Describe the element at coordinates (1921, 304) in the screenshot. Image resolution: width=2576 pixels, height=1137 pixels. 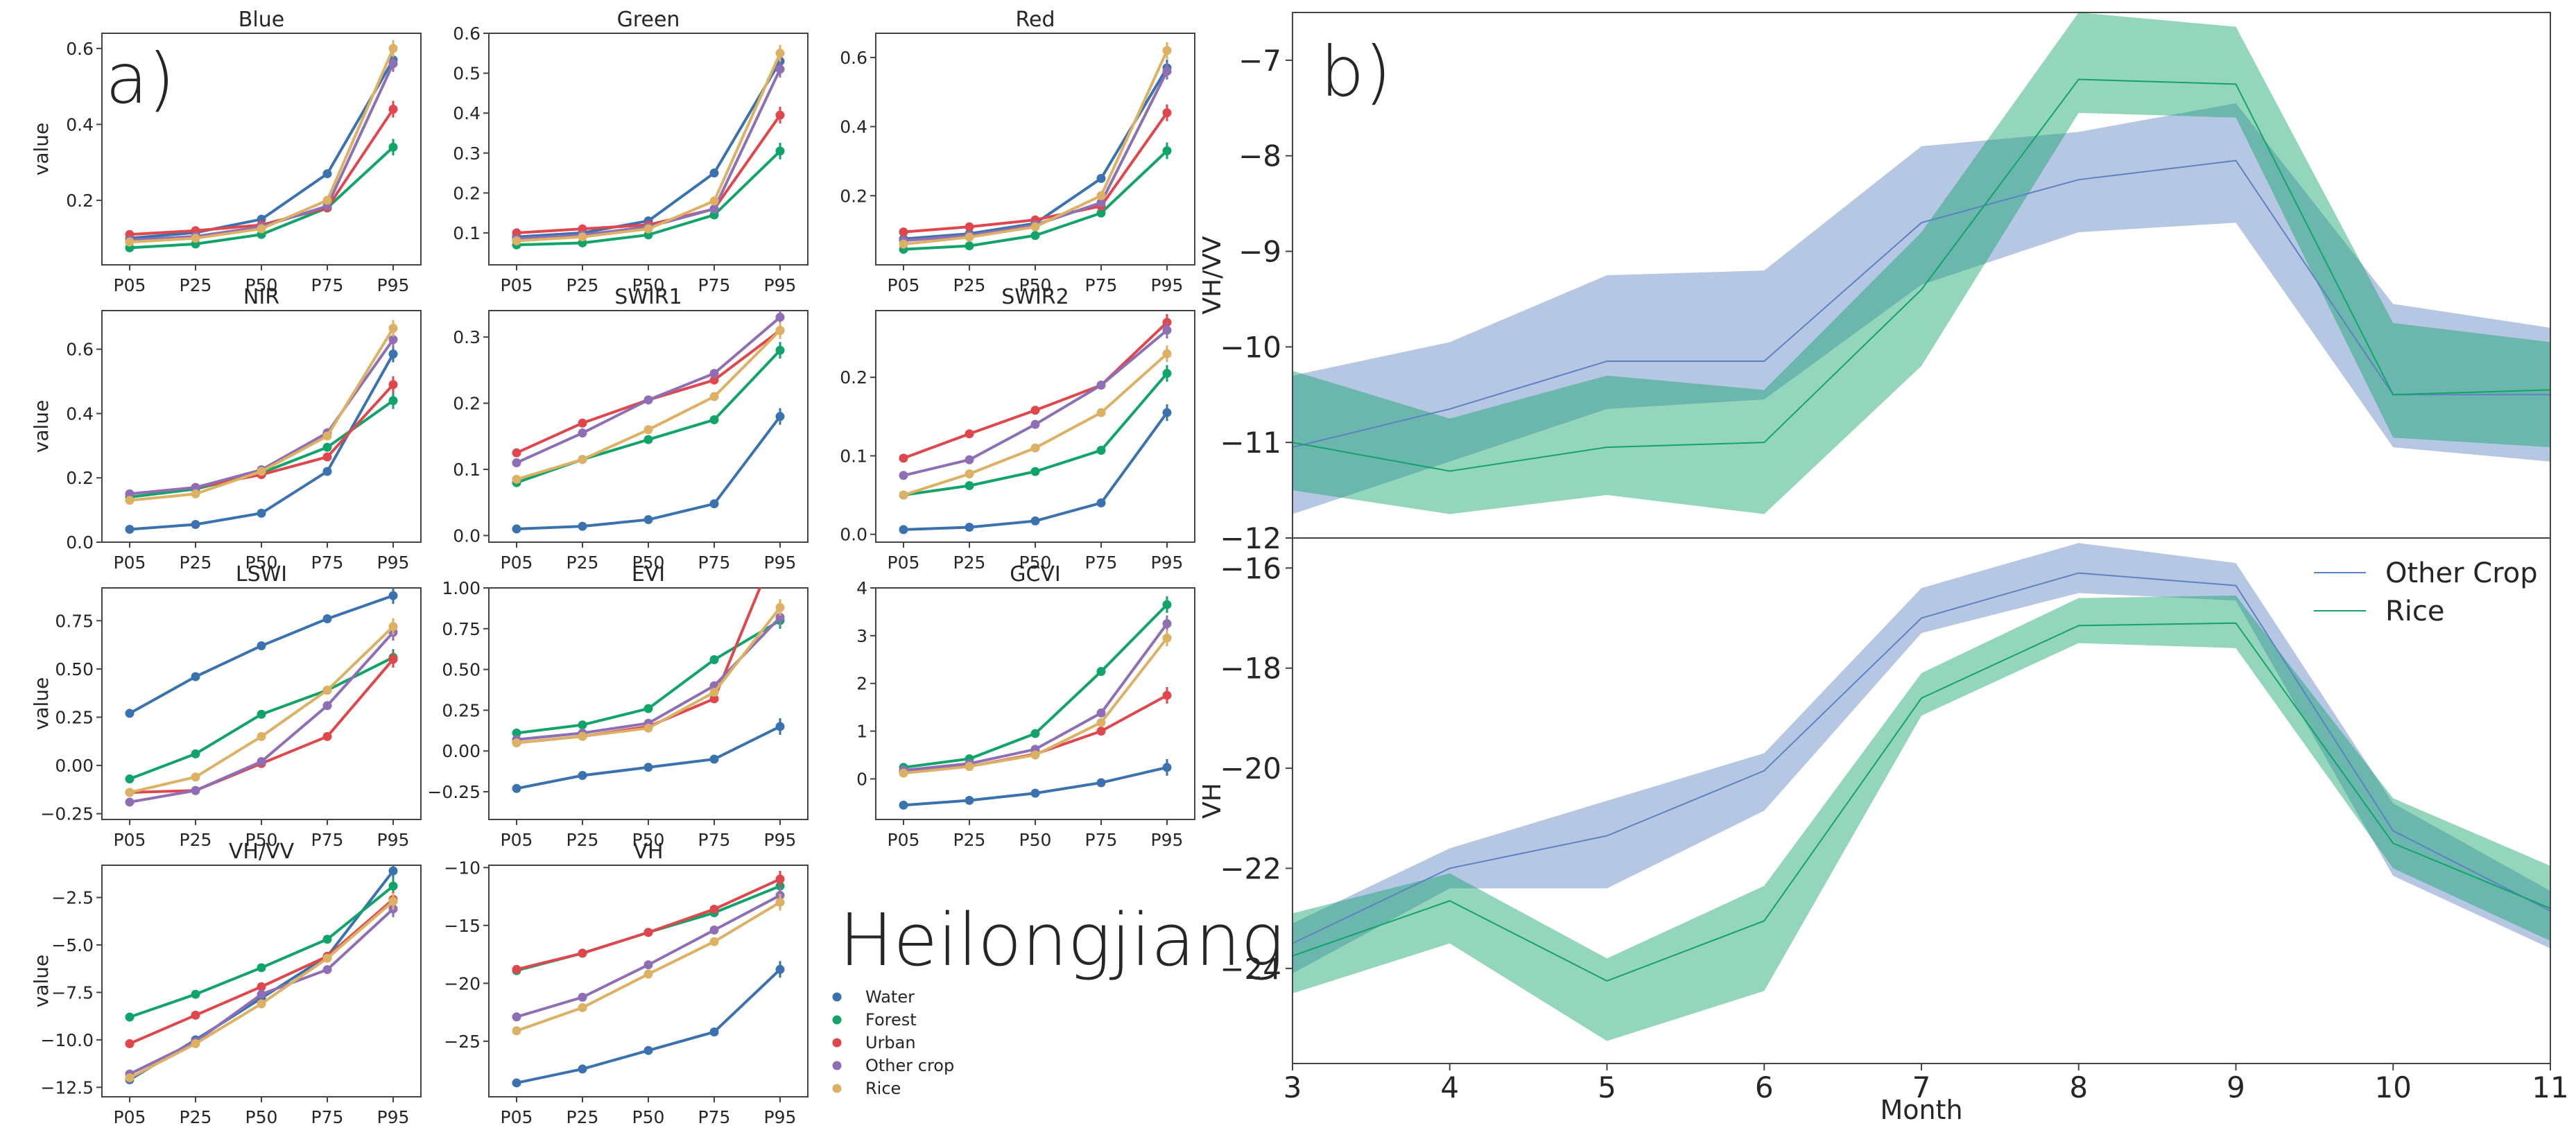
I see `mean-line-other-crop` at that location.